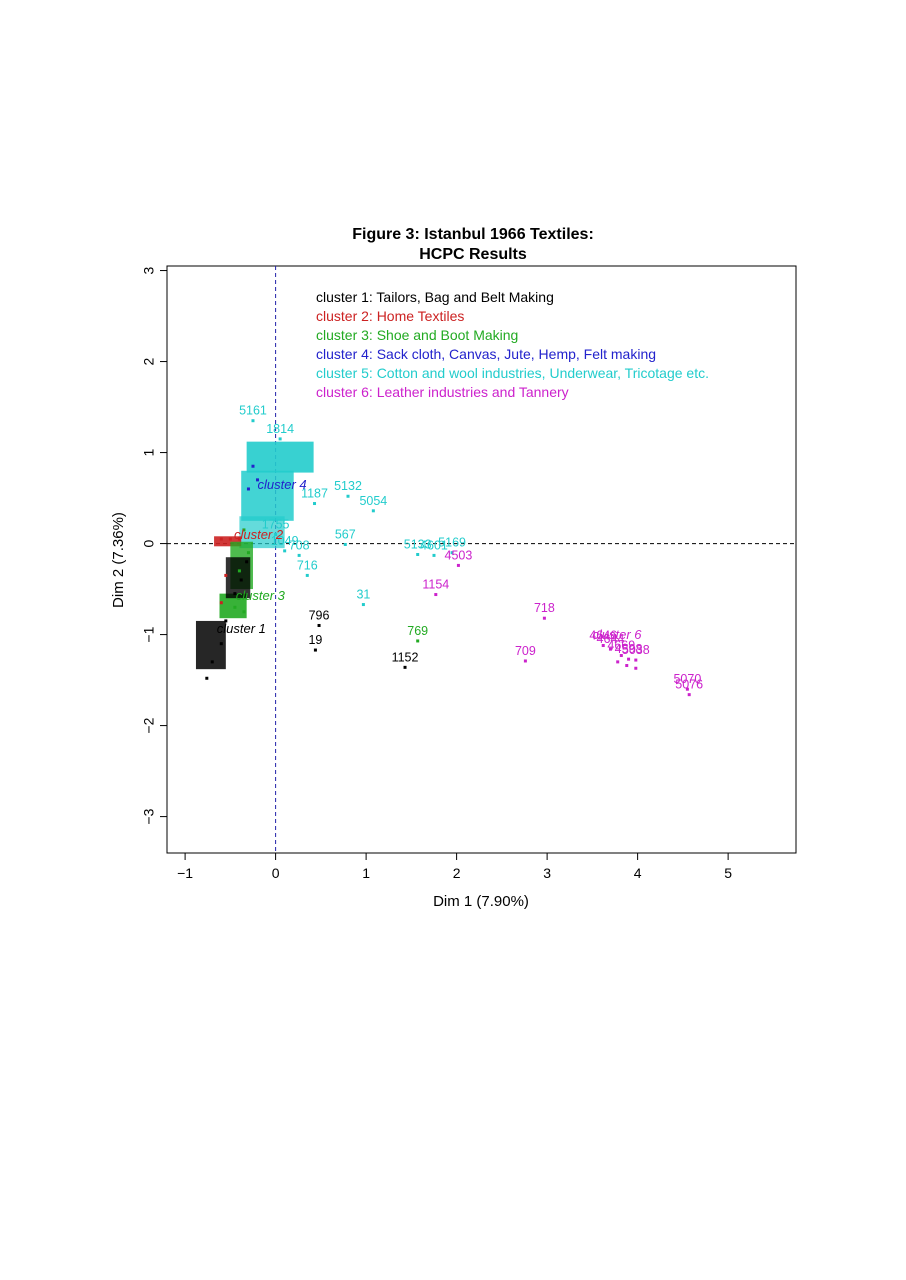  Describe the element at coordinates (238, 578) in the screenshot. I see `cluster-1-point-cloud` at that location.